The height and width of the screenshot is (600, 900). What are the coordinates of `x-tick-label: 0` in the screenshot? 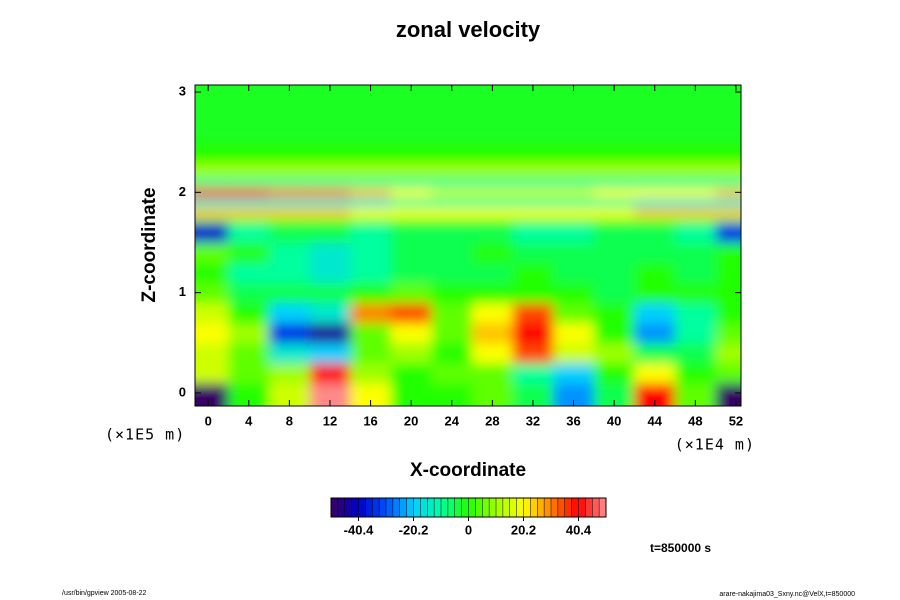 It's located at (208, 420).